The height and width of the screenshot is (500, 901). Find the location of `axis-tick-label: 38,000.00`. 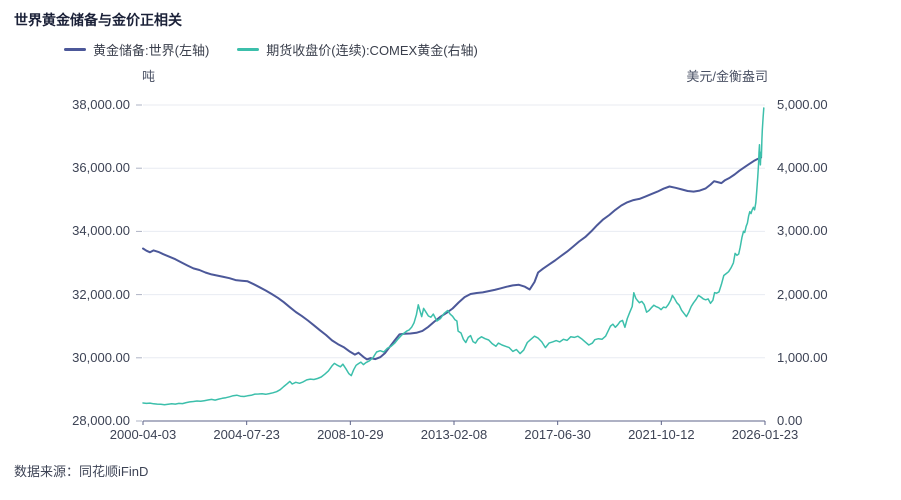

axis-tick-label: 38,000.00 is located at coordinates (101, 104).